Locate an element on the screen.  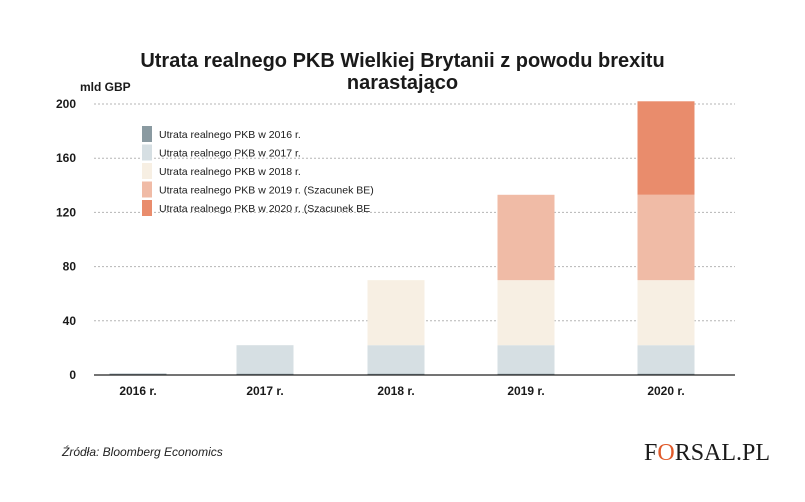
x-tick-label: 2017 r. is located at coordinates (264, 391).